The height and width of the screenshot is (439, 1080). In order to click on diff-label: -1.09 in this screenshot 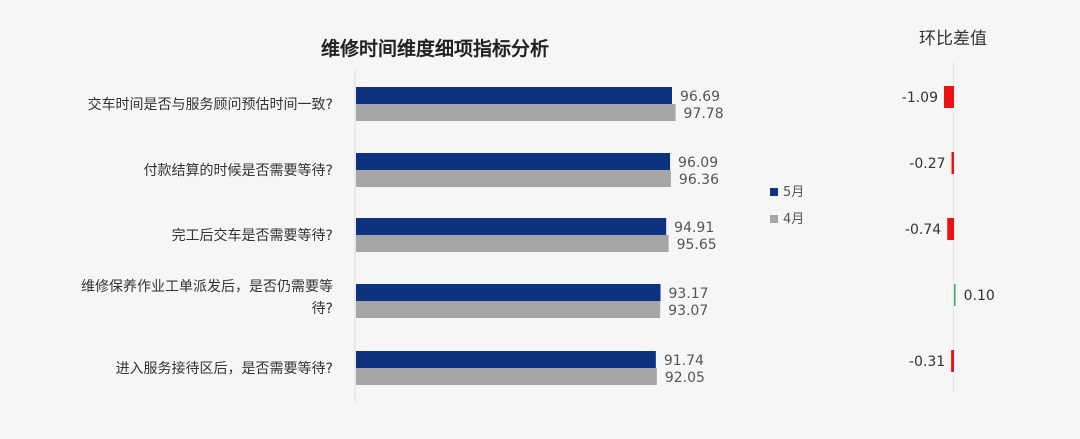, I will do `click(920, 98)`.